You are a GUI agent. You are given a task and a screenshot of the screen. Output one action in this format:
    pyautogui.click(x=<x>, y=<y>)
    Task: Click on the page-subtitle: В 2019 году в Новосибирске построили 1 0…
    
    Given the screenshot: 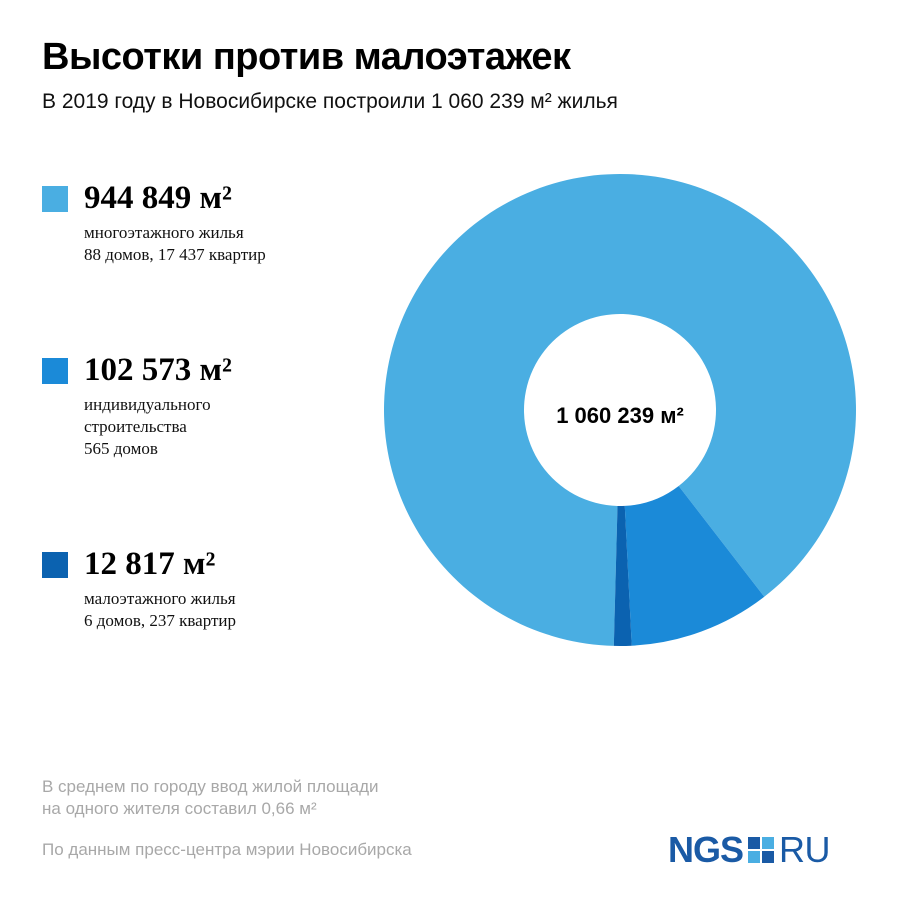 What is the action you would take?
    pyautogui.click(x=330, y=101)
    